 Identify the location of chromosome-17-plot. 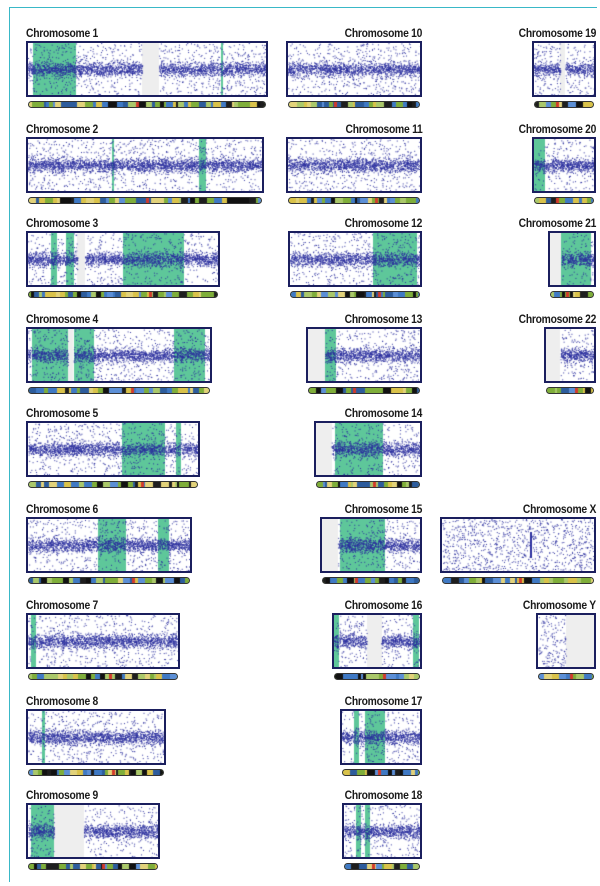
(381, 737).